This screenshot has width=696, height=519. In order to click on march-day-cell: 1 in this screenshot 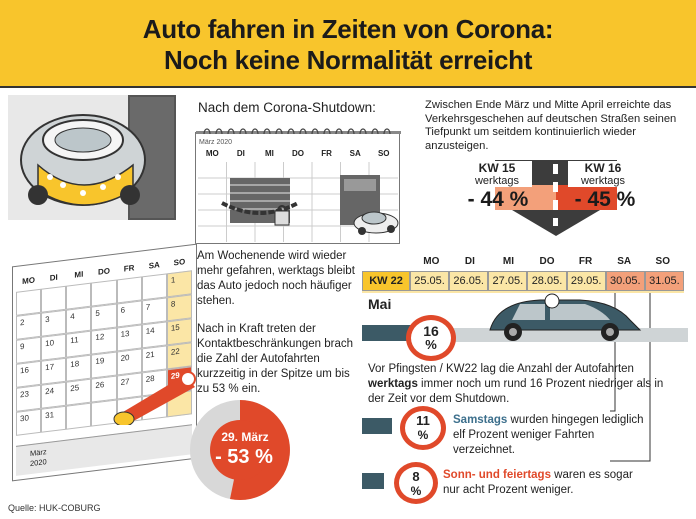, I will do `click(179, 284)`.